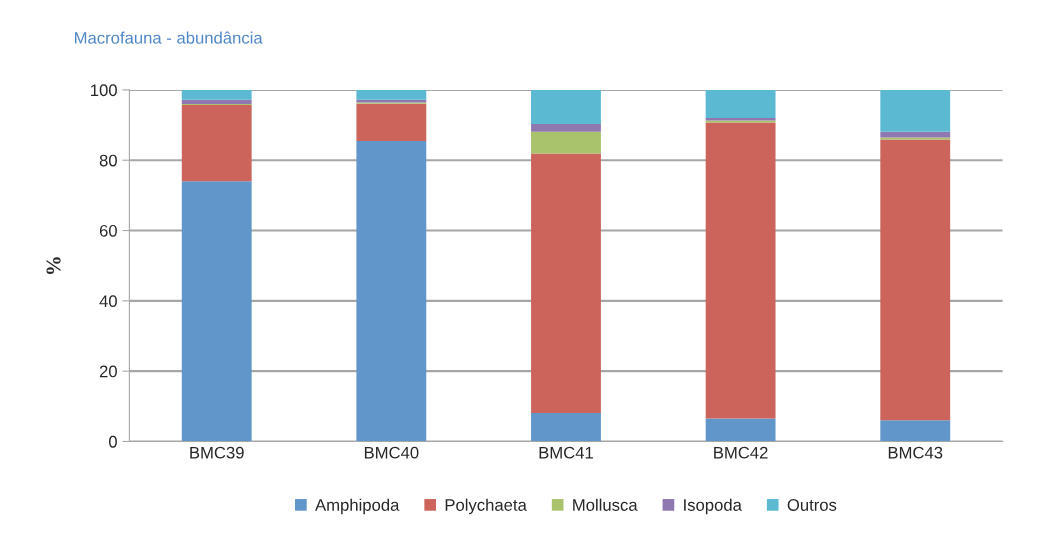 The height and width of the screenshot is (545, 1052). I want to click on x-tick-label: BMC42, so click(741, 452).